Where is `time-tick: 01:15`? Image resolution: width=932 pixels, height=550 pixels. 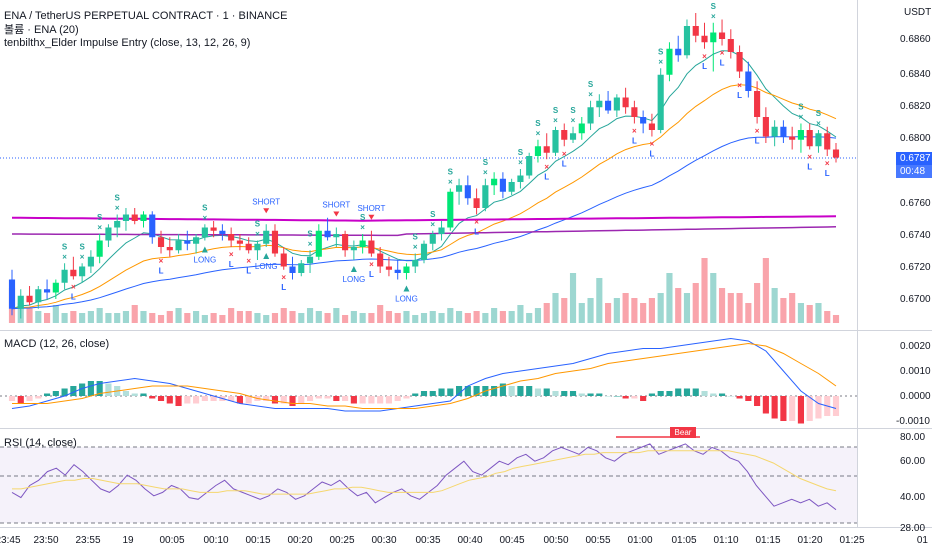 time-tick: 01:15 is located at coordinates (767, 540).